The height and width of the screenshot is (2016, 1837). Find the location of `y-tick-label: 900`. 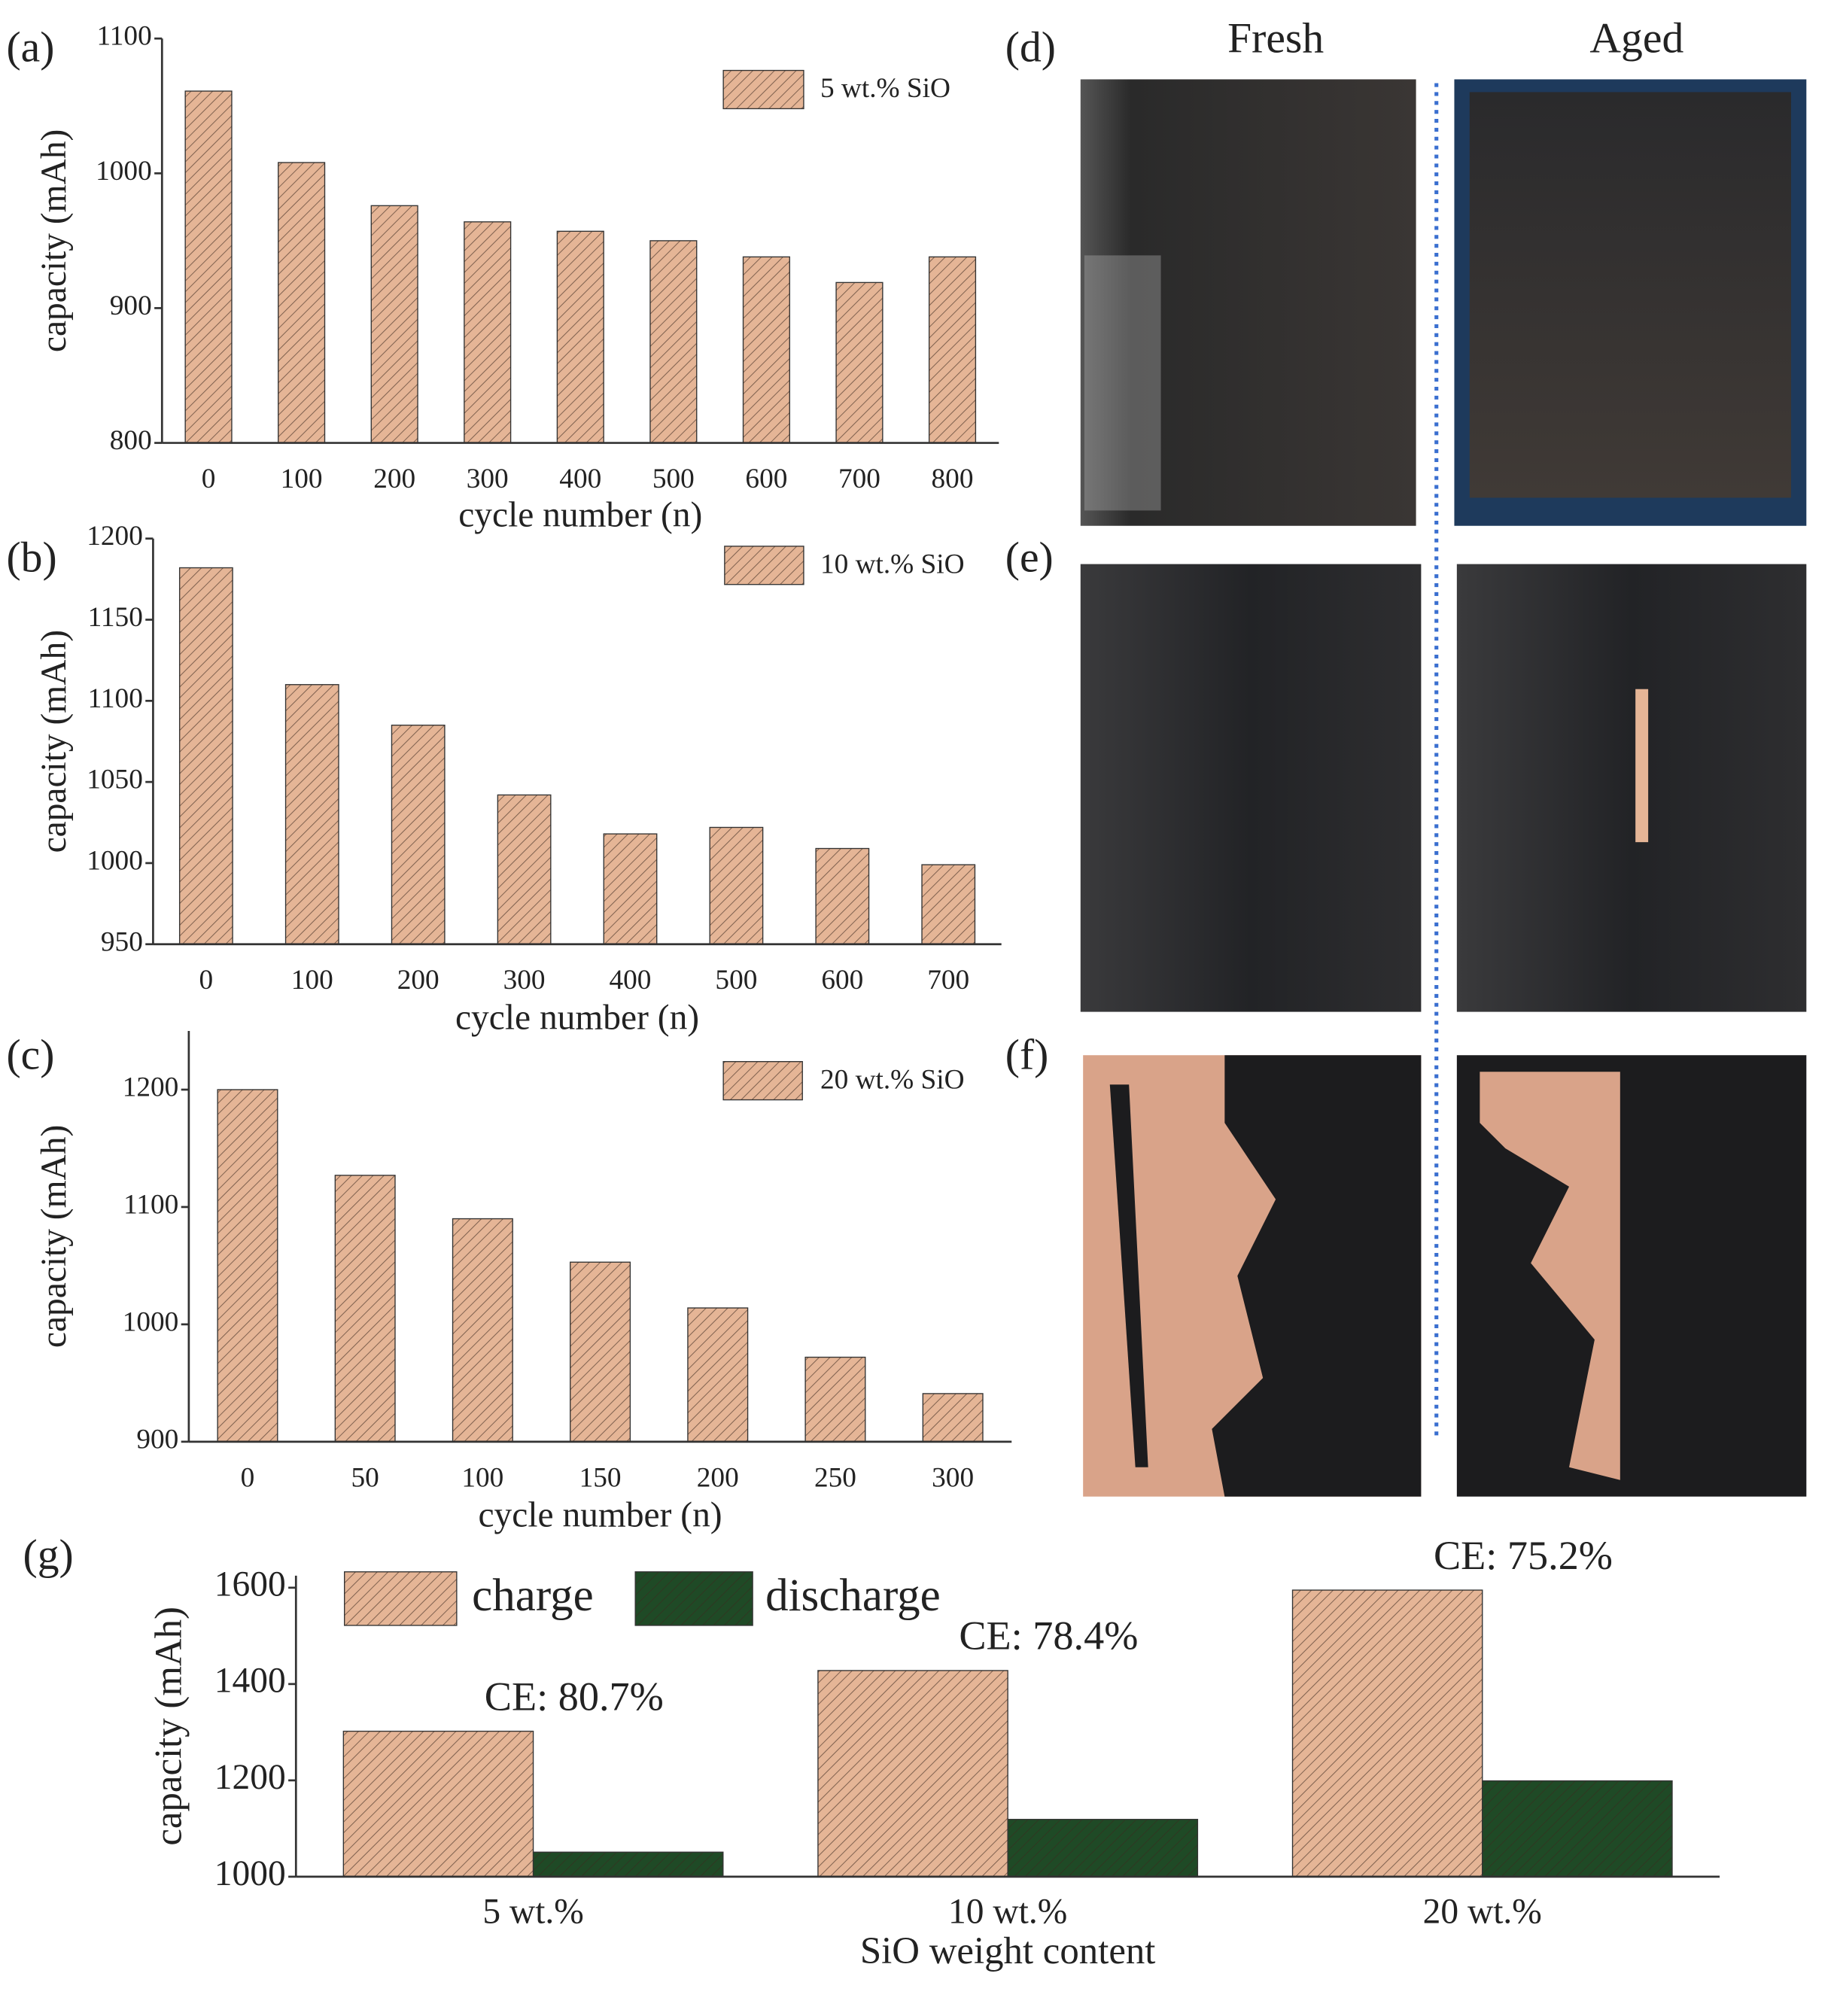

y-tick-label: 900 is located at coordinates (157, 1439).